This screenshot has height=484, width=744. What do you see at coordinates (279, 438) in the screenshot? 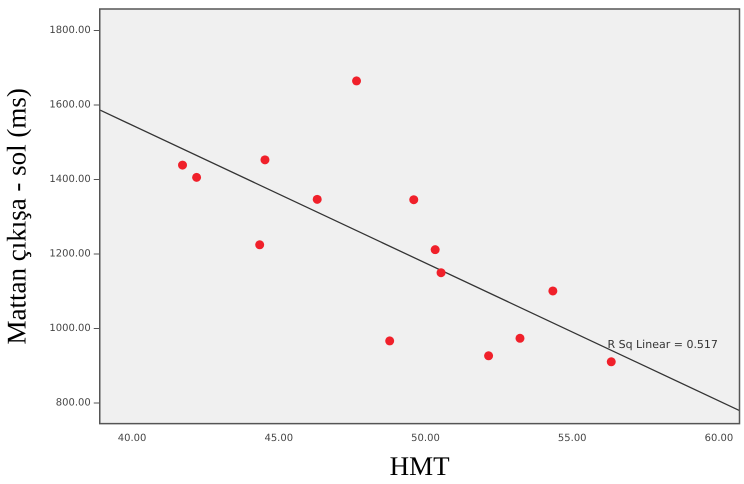
I see `x-tick-label: 45.00` at bounding box center [279, 438].